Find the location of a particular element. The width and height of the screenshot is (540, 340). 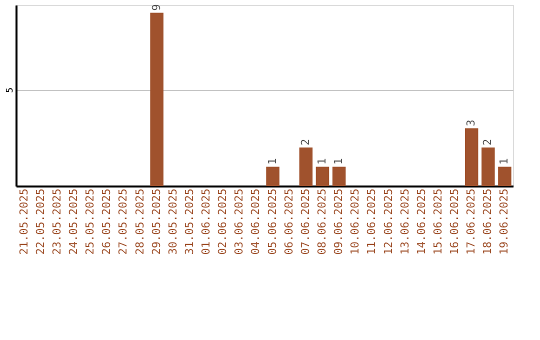

x-tick-label: 19.06.2025 is located at coordinates (504, 221).